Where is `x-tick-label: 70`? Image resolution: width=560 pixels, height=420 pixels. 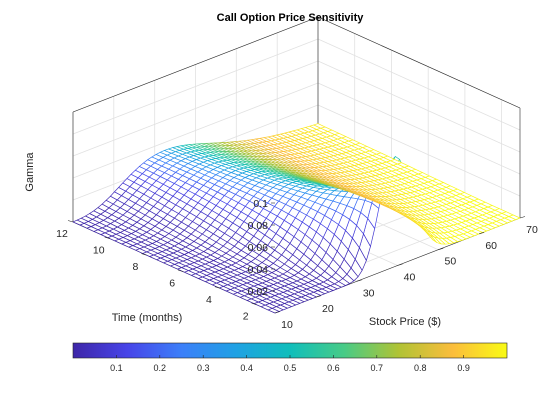
x-tick-label: 70 is located at coordinates (532, 230).